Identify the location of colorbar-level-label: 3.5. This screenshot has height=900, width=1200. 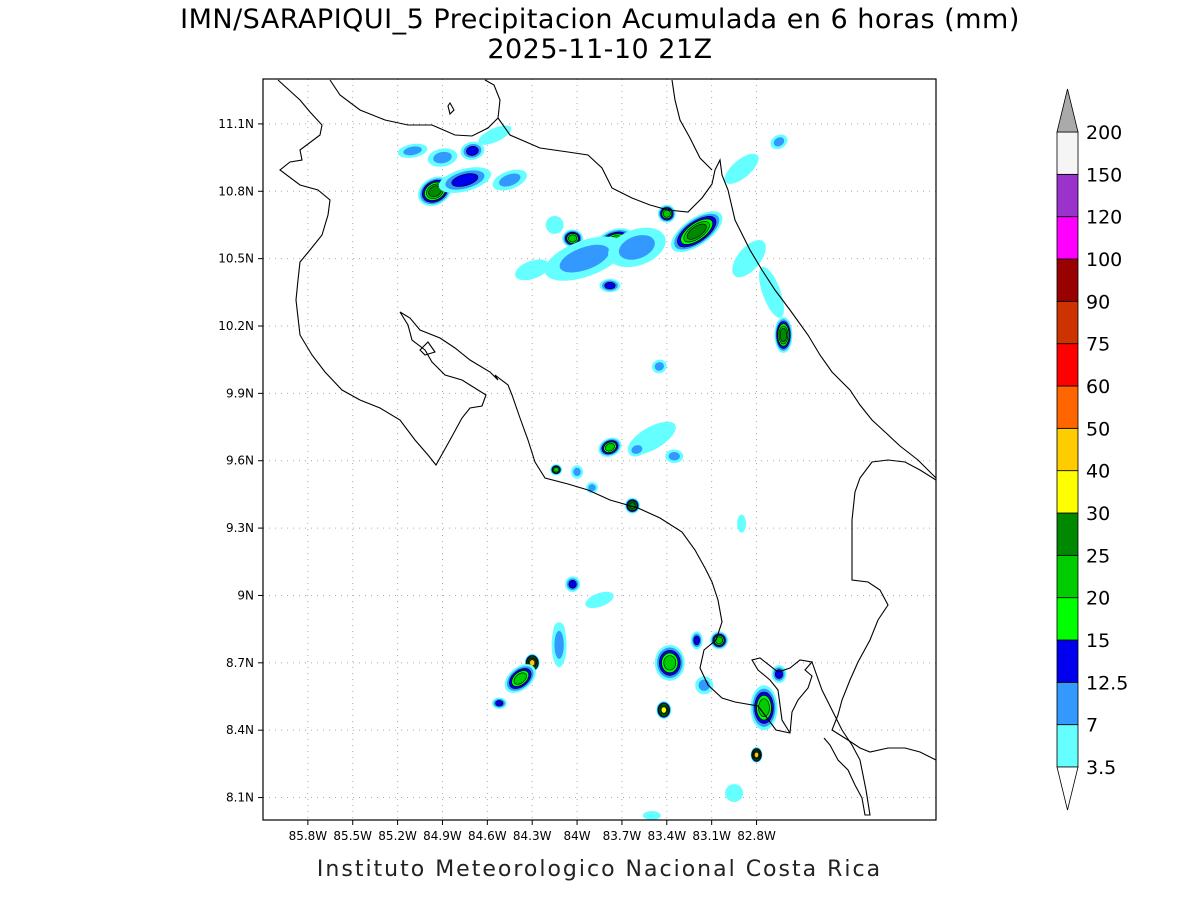
(1101, 768).